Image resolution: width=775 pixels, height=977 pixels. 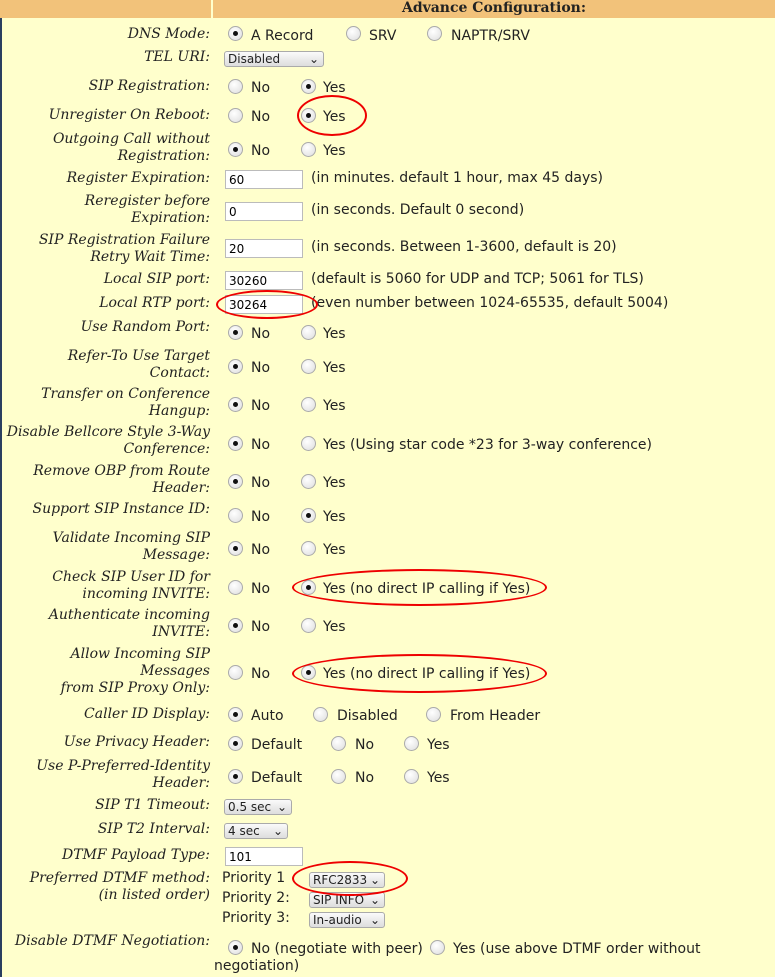 What do you see at coordinates (254, 59) in the screenshot?
I see `select-value: Disabled` at bounding box center [254, 59].